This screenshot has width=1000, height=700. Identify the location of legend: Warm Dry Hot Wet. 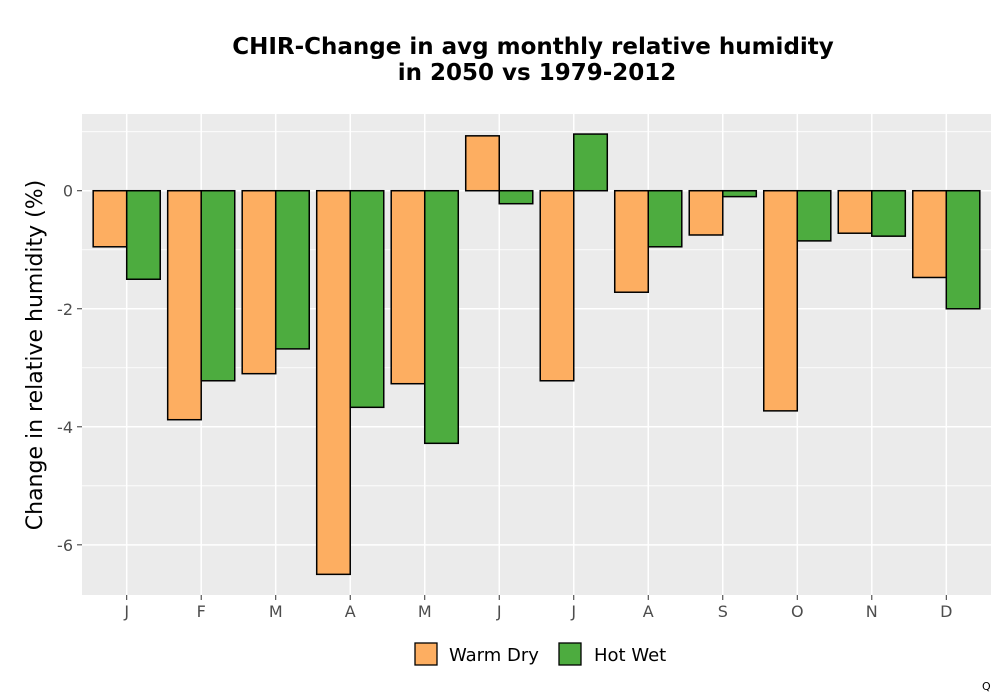
(540, 654).